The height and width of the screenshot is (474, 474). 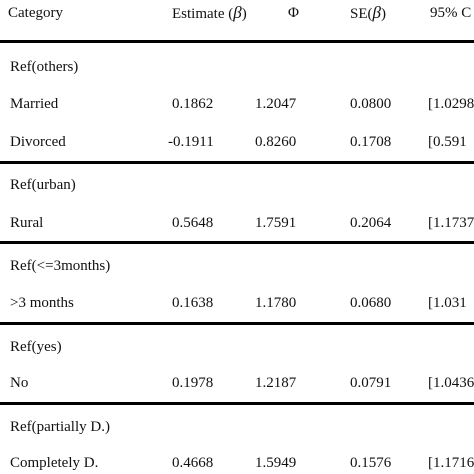 What do you see at coordinates (54, 463) in the screenshot?
I see `row-label: Completely D.` at bounding box center [54, 463].